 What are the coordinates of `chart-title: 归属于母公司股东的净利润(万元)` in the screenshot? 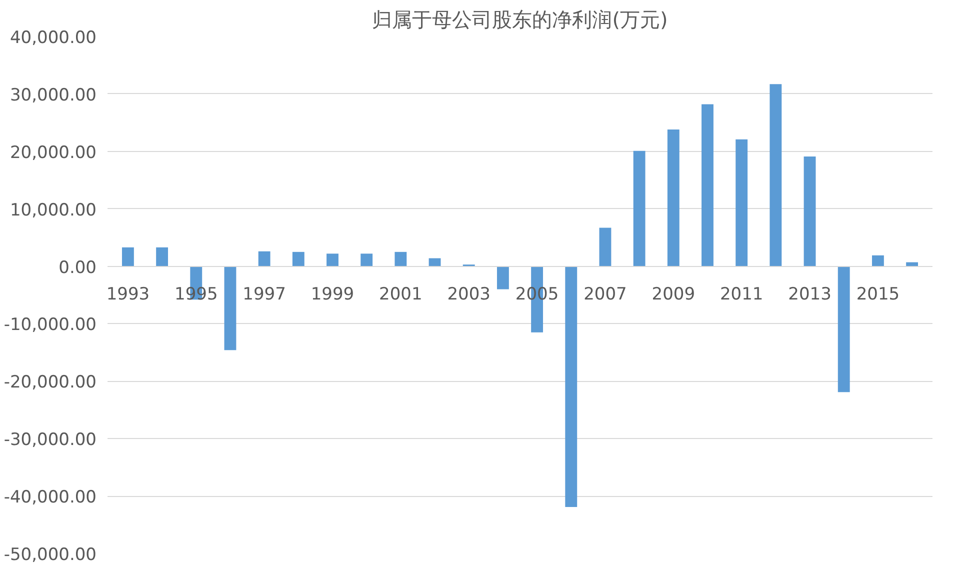 It's located at (520, 20).